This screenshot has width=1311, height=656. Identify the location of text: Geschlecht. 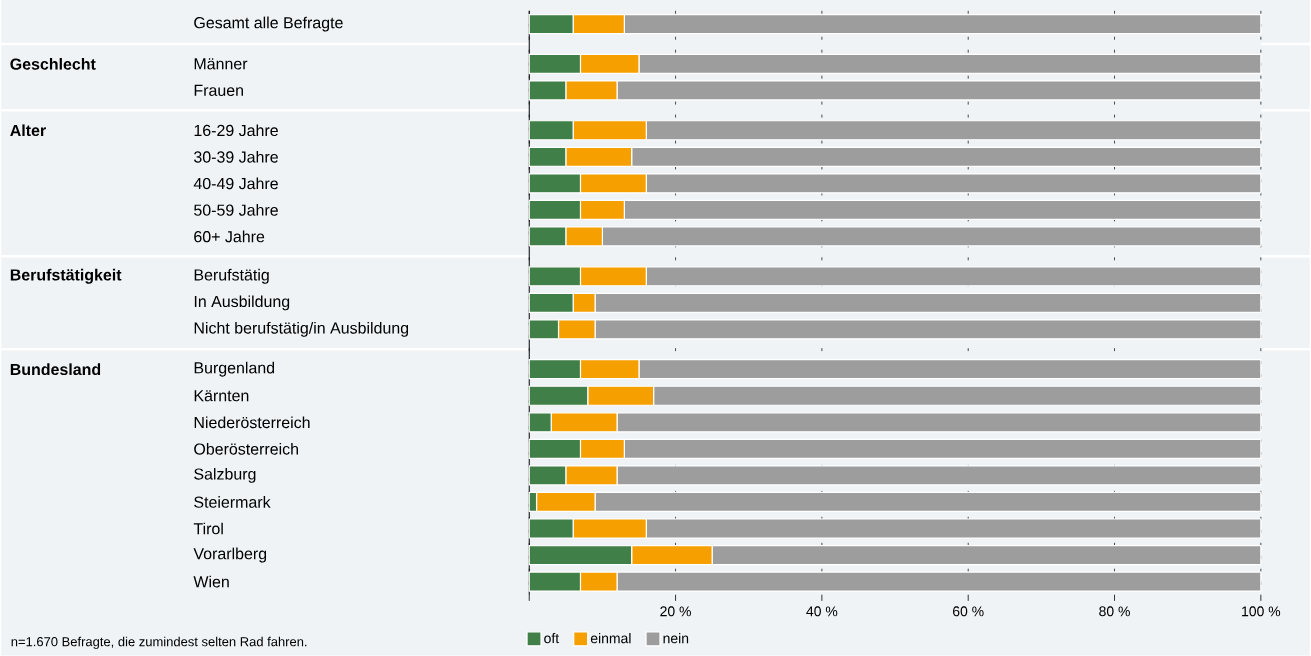
(53, 64).